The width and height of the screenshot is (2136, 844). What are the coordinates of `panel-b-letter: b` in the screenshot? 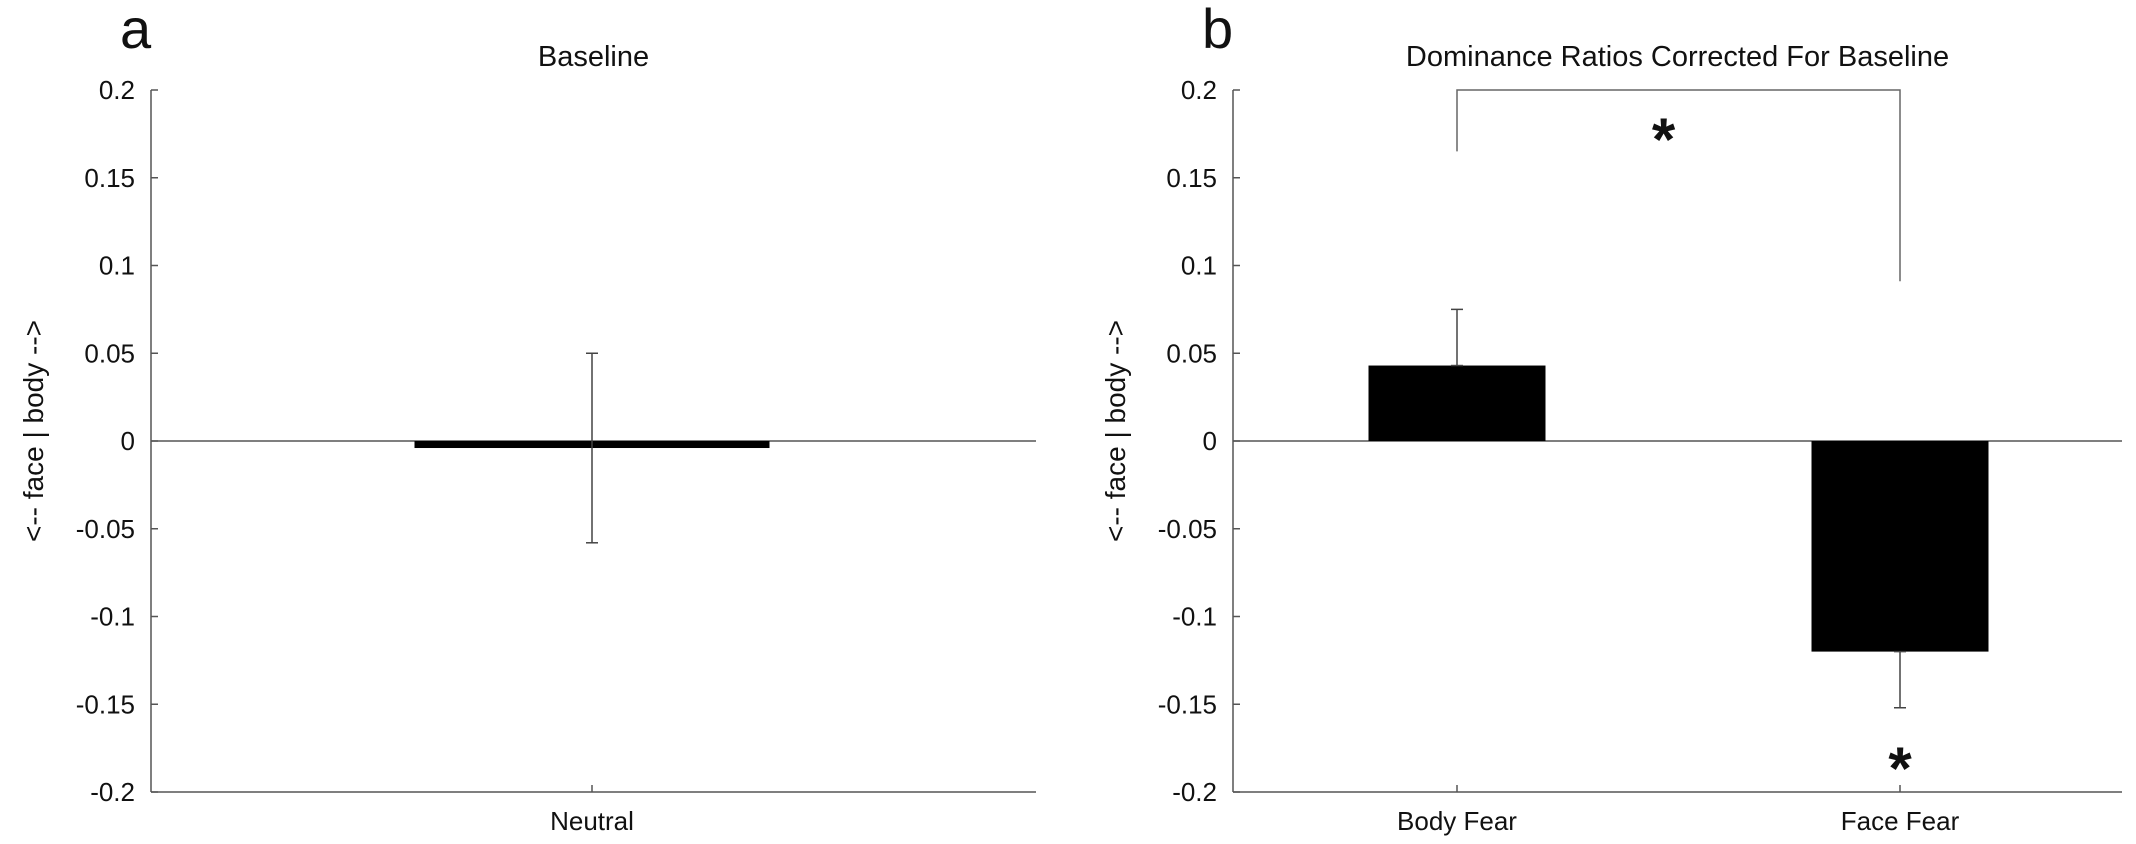 It's located at (1217, 30).